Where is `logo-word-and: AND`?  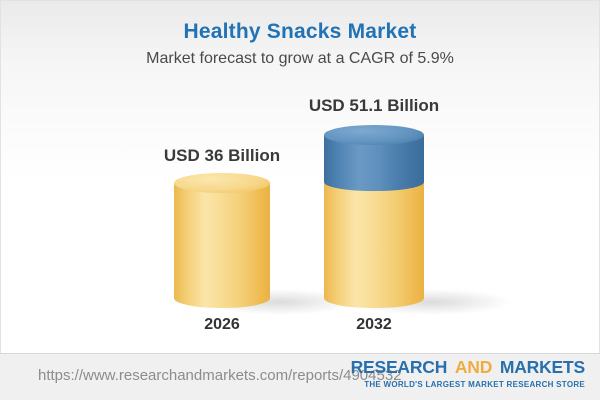
logo-word-and: AND is located at coordinates (473, 367).